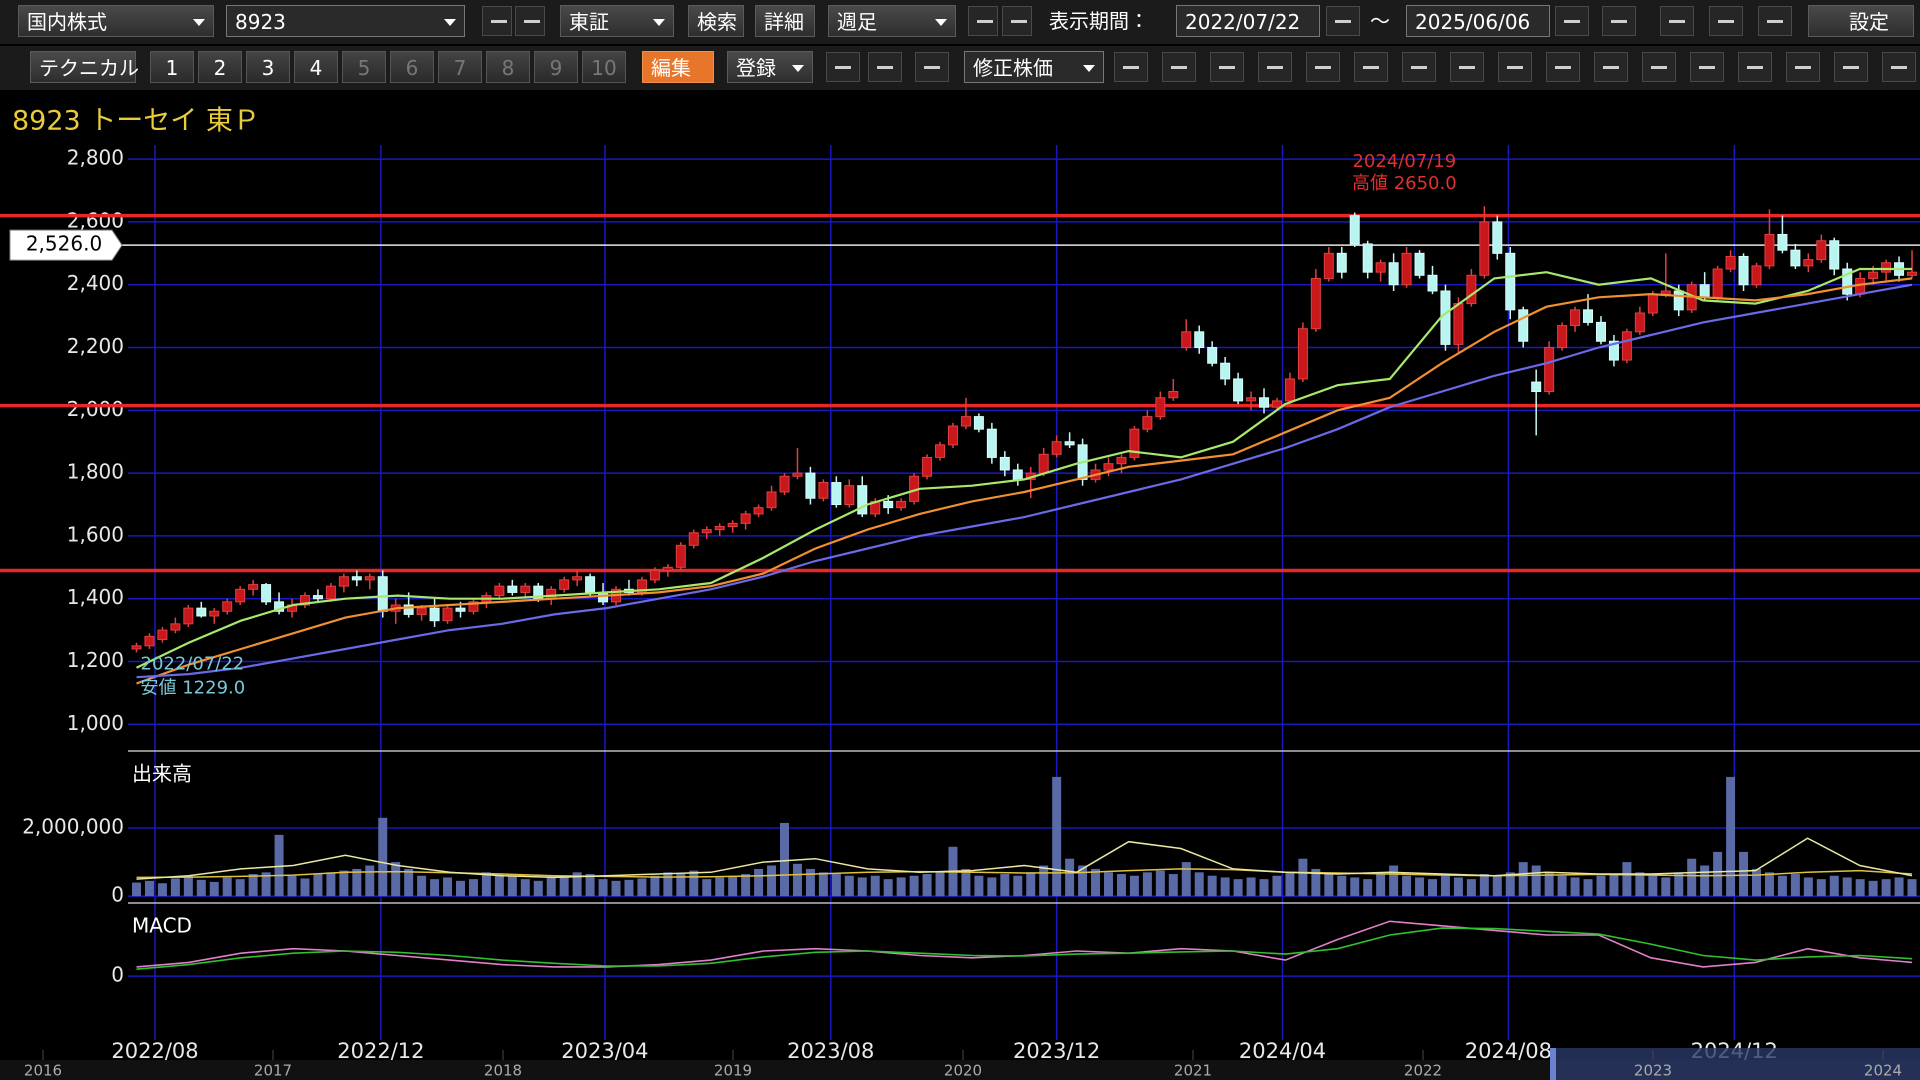 This screenshot has width=1920, height=1080. What do you see at coordinates (116, 21) in the screenshot?
I see `market-select: 国内株式` at bounding box center [116, 21].